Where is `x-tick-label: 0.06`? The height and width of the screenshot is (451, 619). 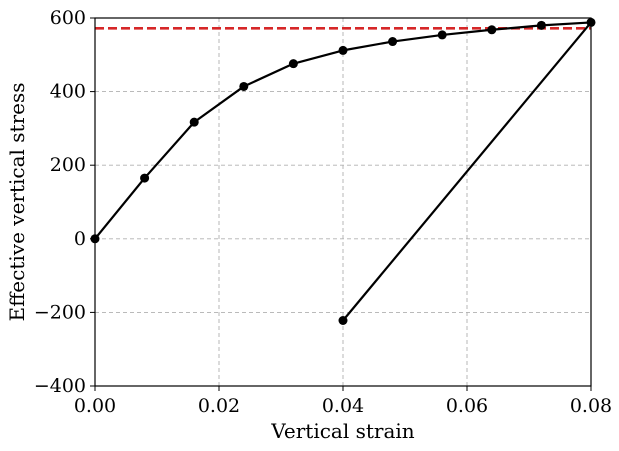 x-tick-label: 0.06 is located at coordinates (467, 406).